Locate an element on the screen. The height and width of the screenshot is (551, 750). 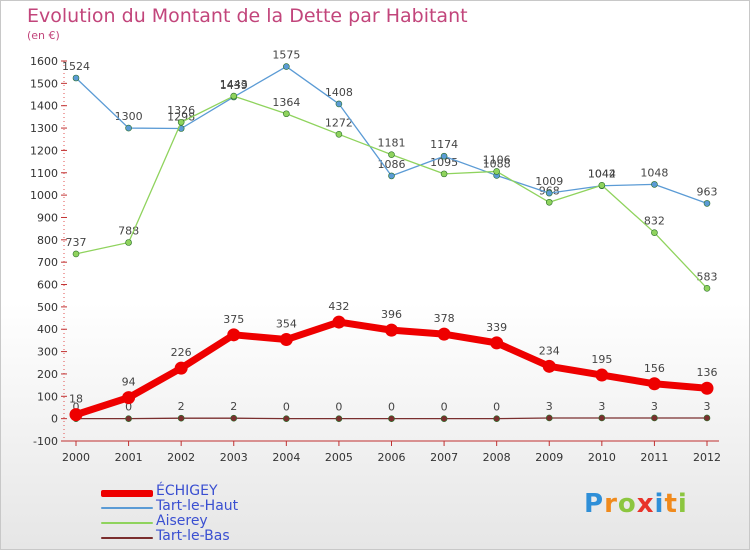
data-label: 1174 is located at coordinates (444, 144).